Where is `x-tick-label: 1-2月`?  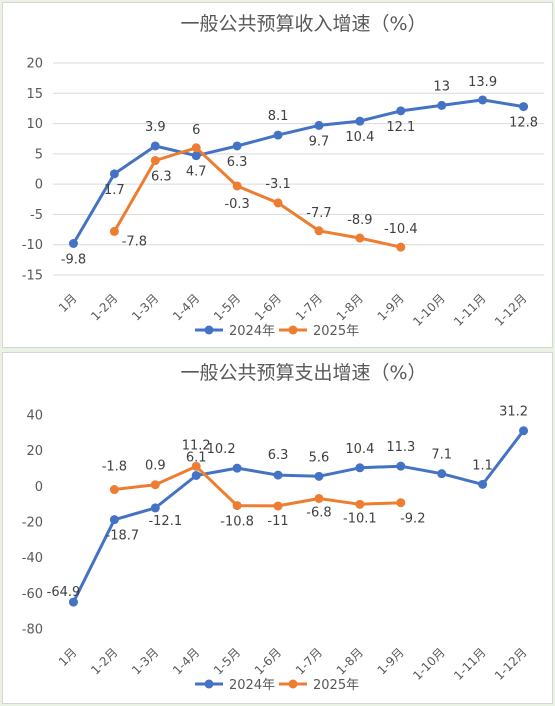 x-tick-label: 1-2月 is located at coordinates (104, 307).